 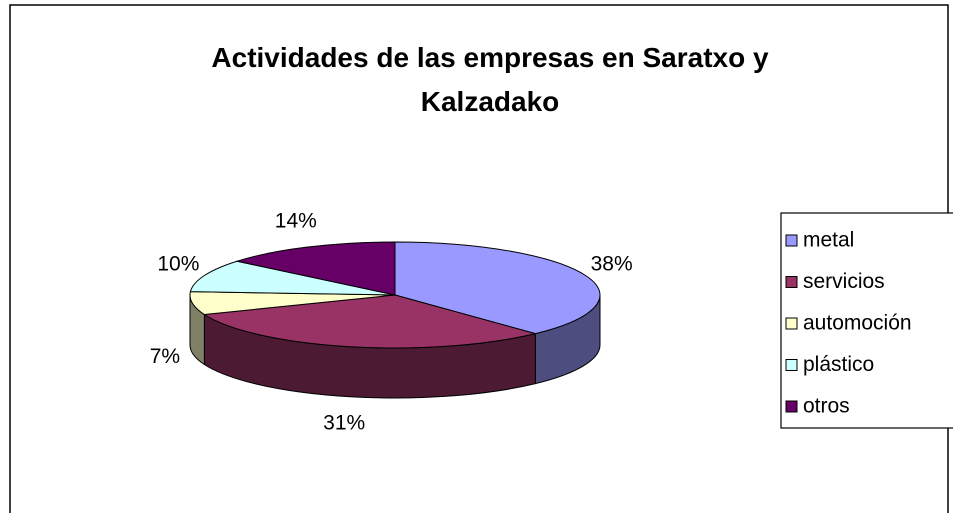 I want to click on data-label: 31%, so click(x=344, y=423).